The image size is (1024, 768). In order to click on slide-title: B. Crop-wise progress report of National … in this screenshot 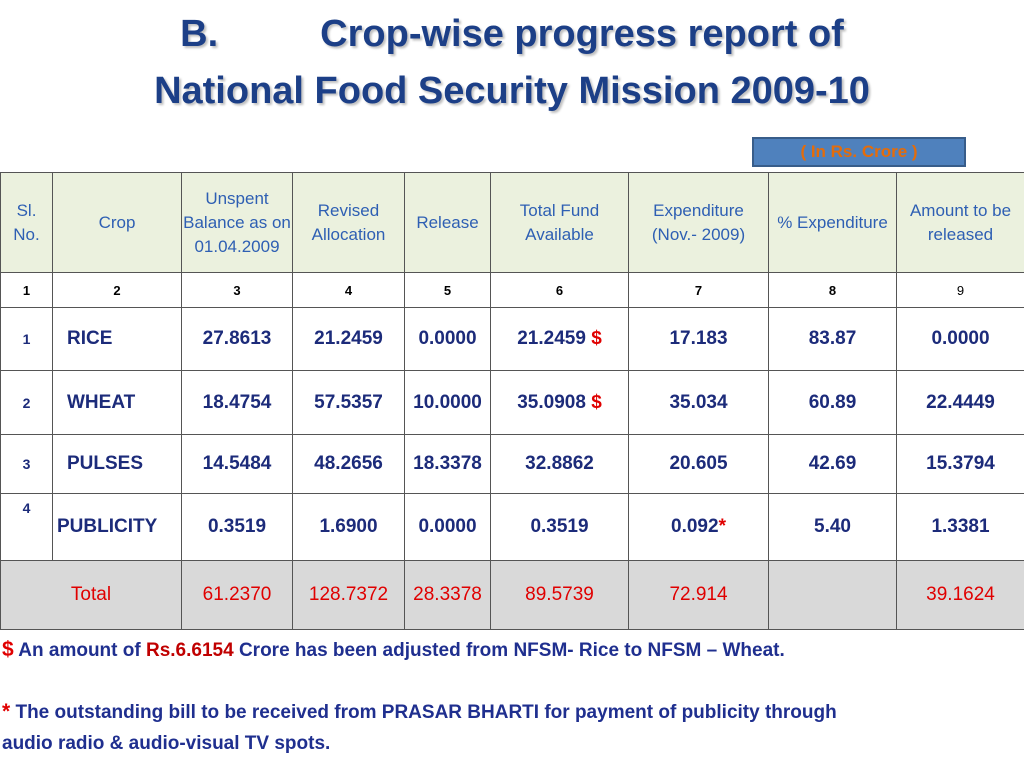, I will do `click(512, 63)`.